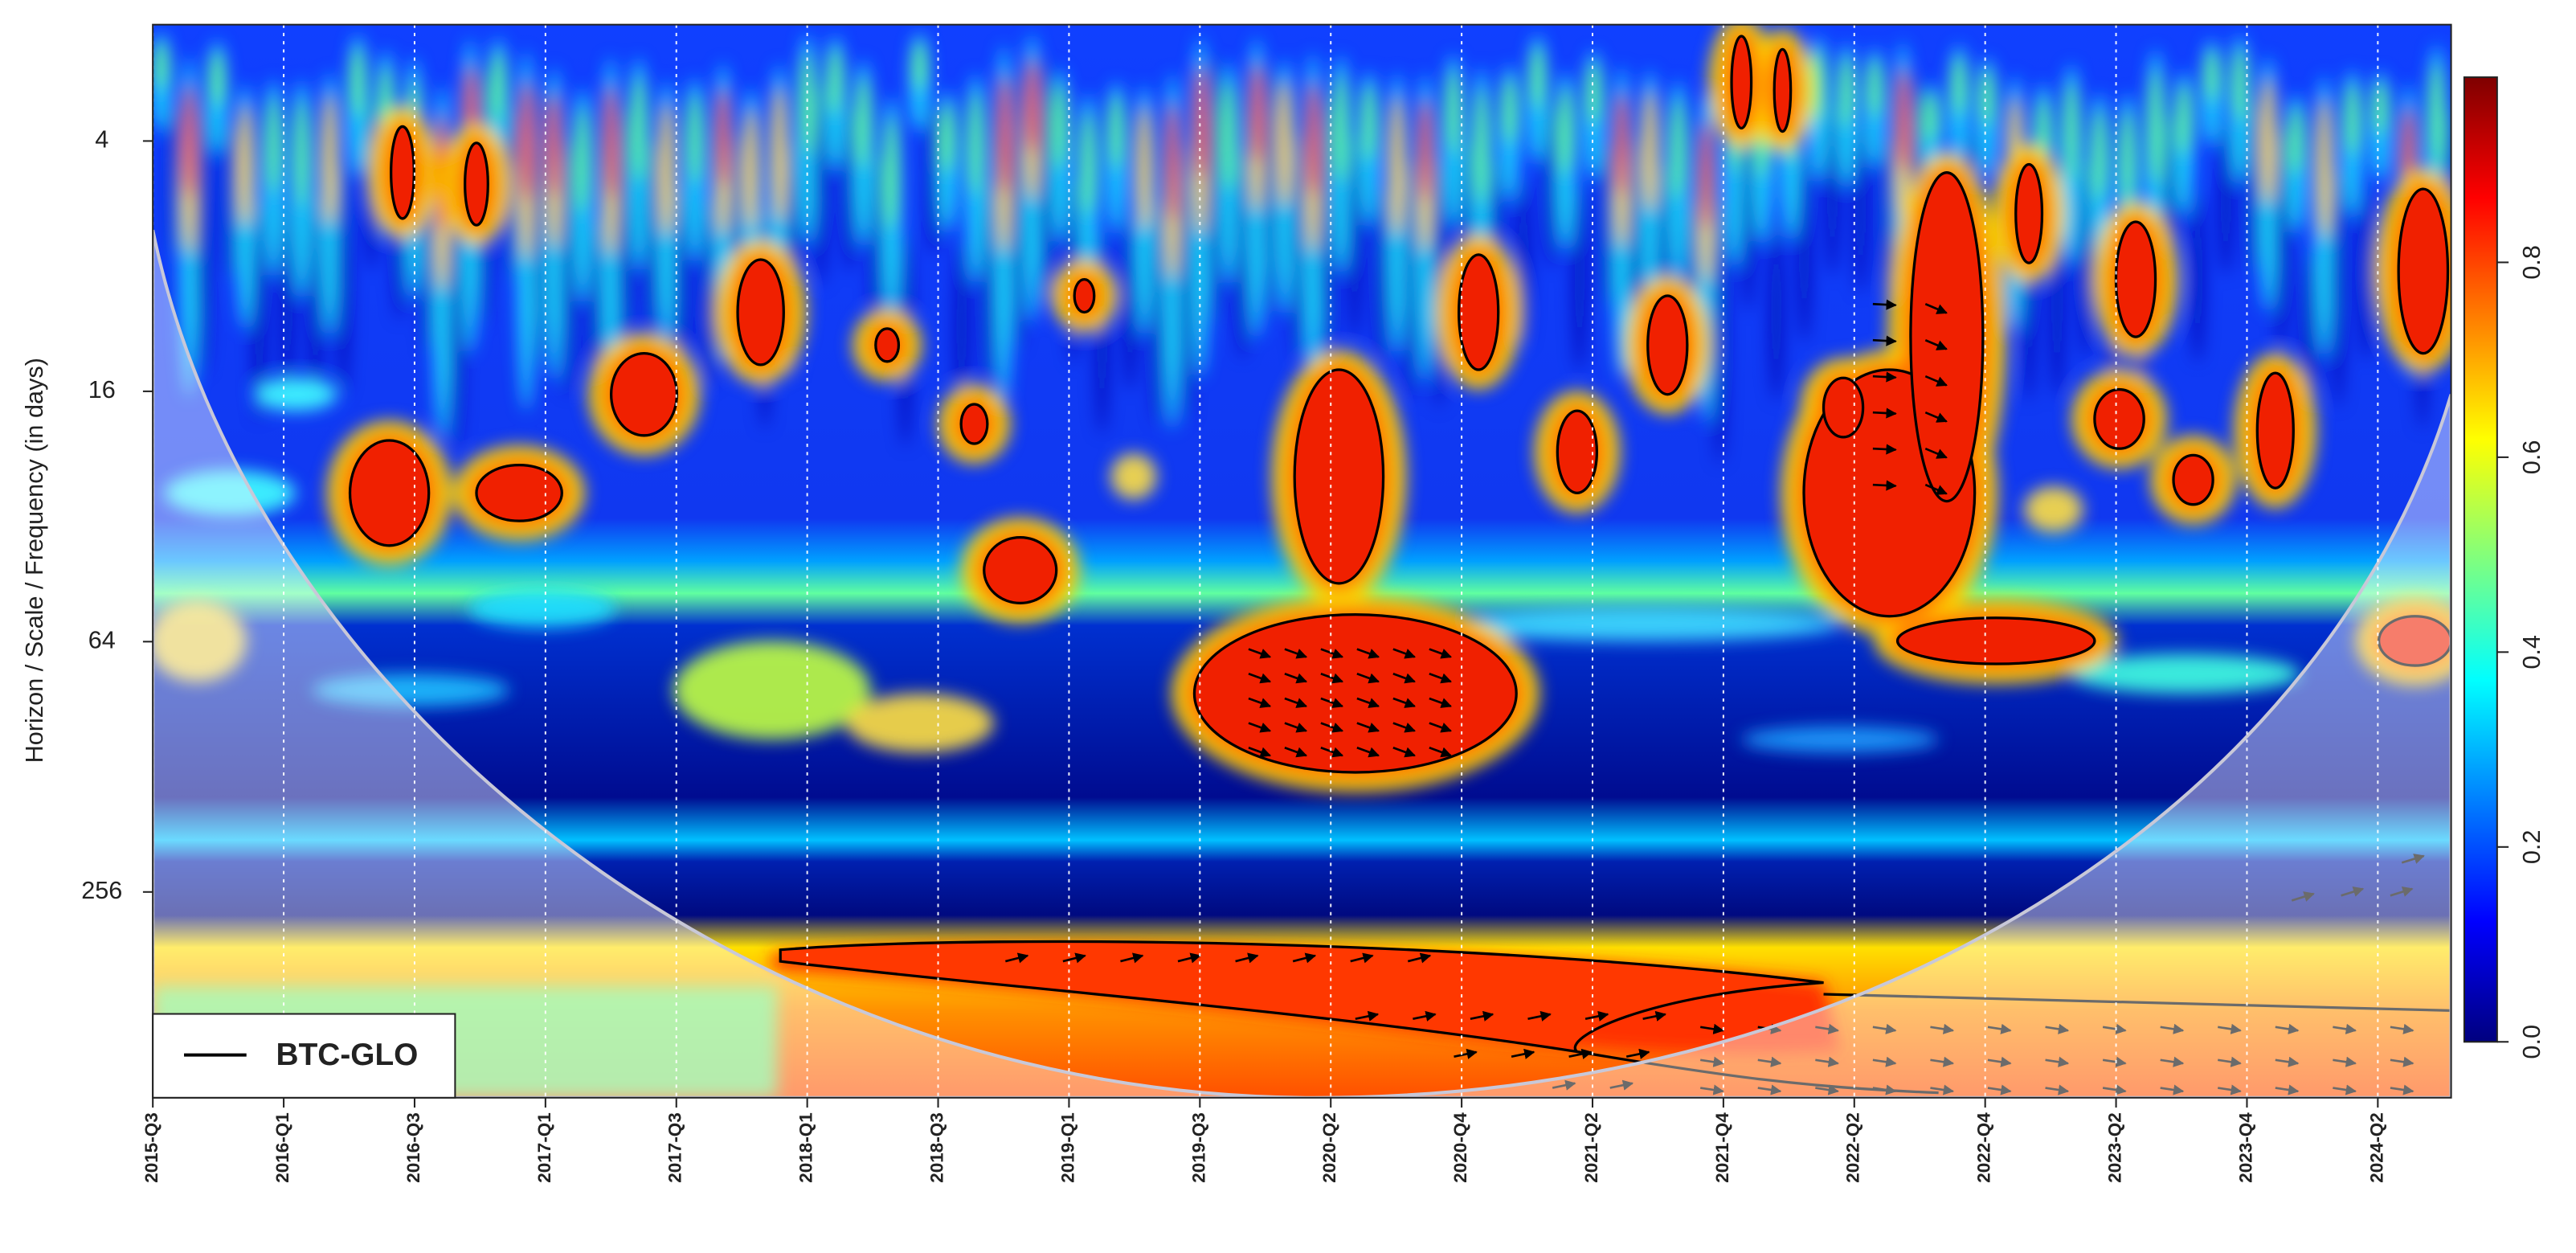  Describe the element at coordinates (936, 1147) in the screenshot. I see `x-tick-label: 2018-Q3` at that location.